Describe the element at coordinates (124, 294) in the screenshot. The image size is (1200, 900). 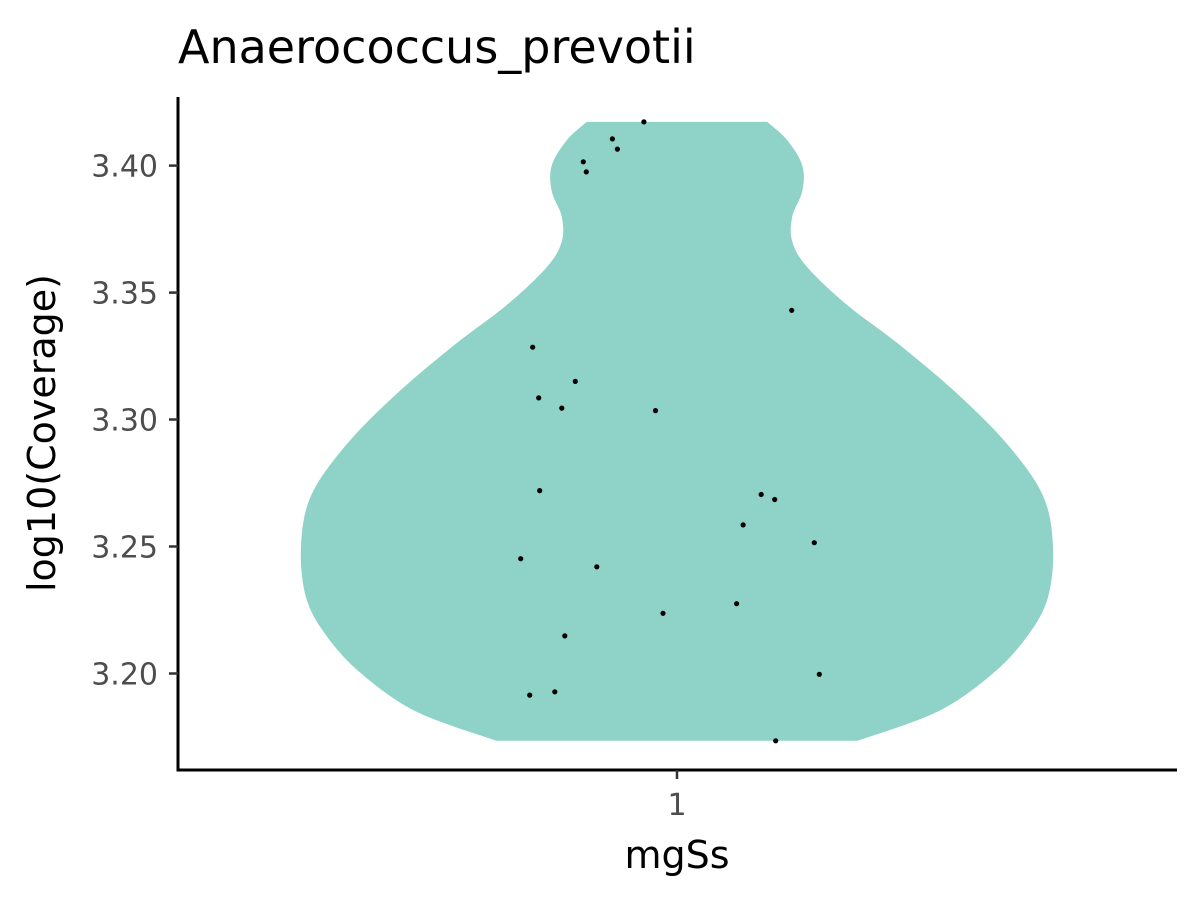
I see `y-tick-label: 3.35` at that location.